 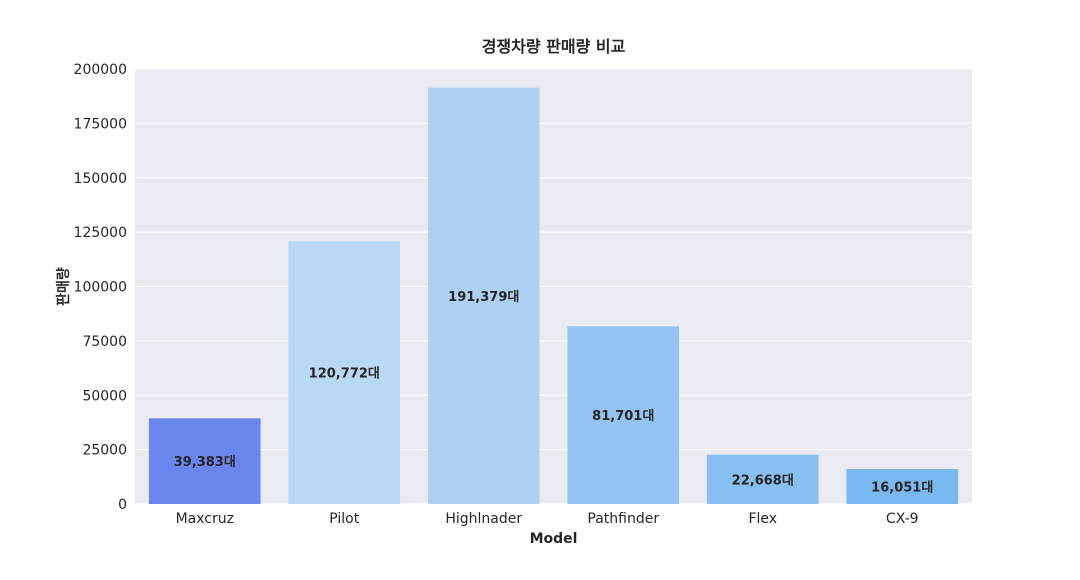 What do you see at coordinates (483, 297) in the screenshot?
I see `bar-value-label: 191,379대` at bounding box center [483, 297].